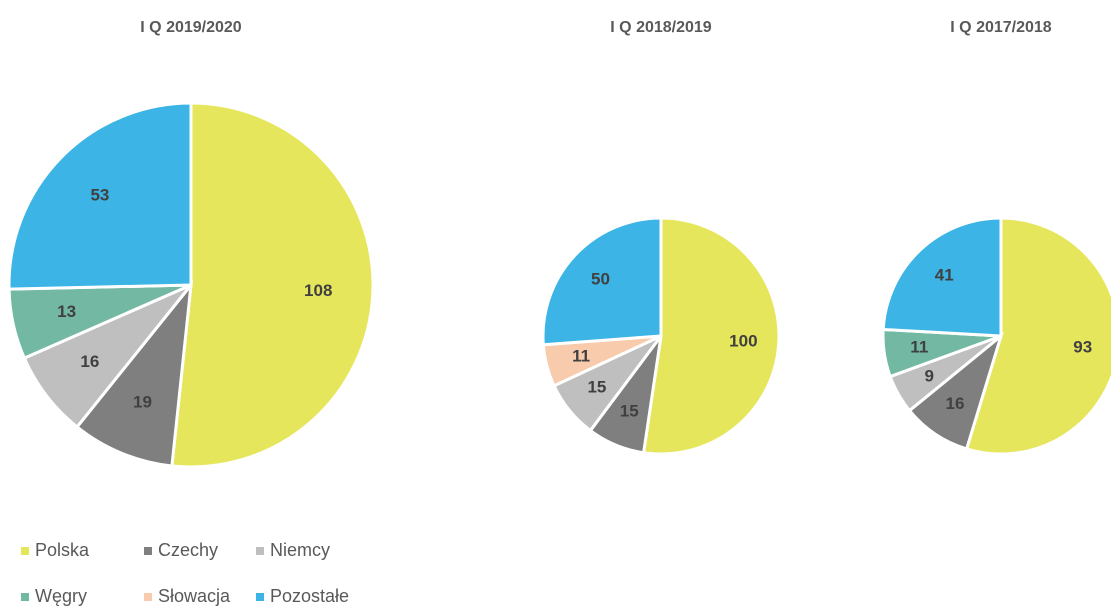 The height and width of the screenshot is (606, 1111). Describe the element at coordinates (191, 27) in the screenshot. I see `chart-title: I Q 2019/2020` at that location.